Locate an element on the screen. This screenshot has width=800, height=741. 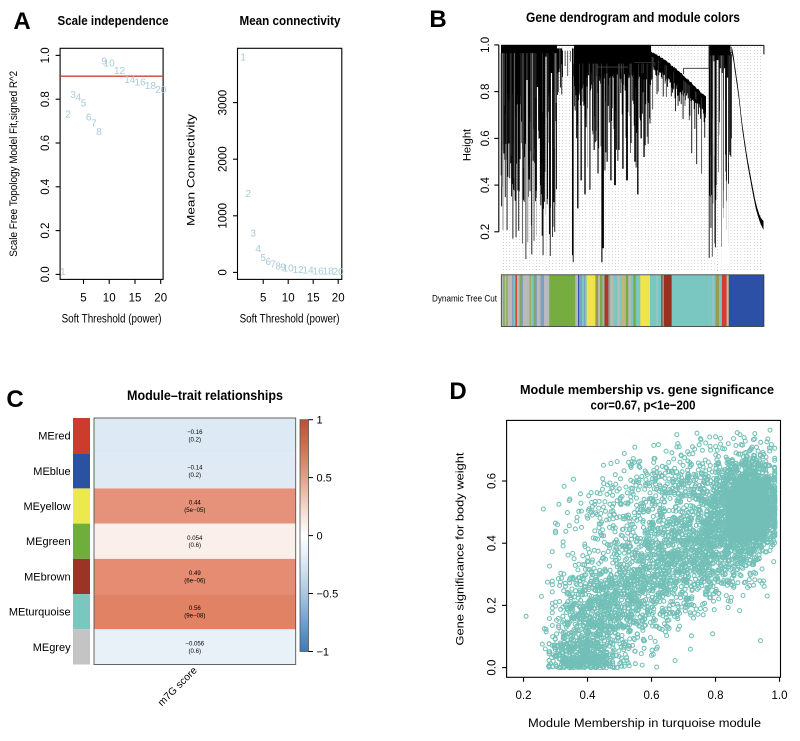
svg-text: MEblue is located at coordinates (51, 472).